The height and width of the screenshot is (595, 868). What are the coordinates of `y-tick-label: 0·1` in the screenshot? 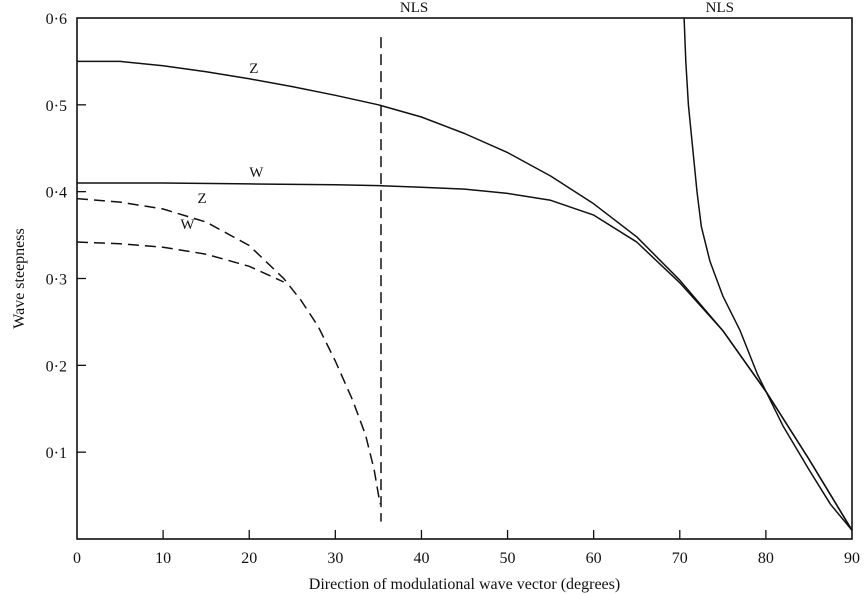 It's located at (56, 453).